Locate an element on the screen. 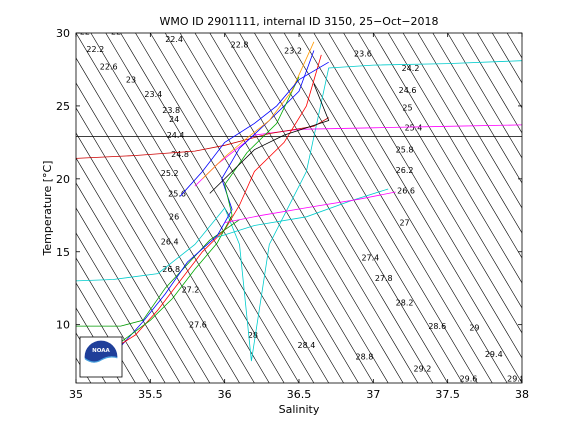 The height and width of the screenshot is (432, 576). isopycnal-label: 25.6 is located at coordinates (177, 193).